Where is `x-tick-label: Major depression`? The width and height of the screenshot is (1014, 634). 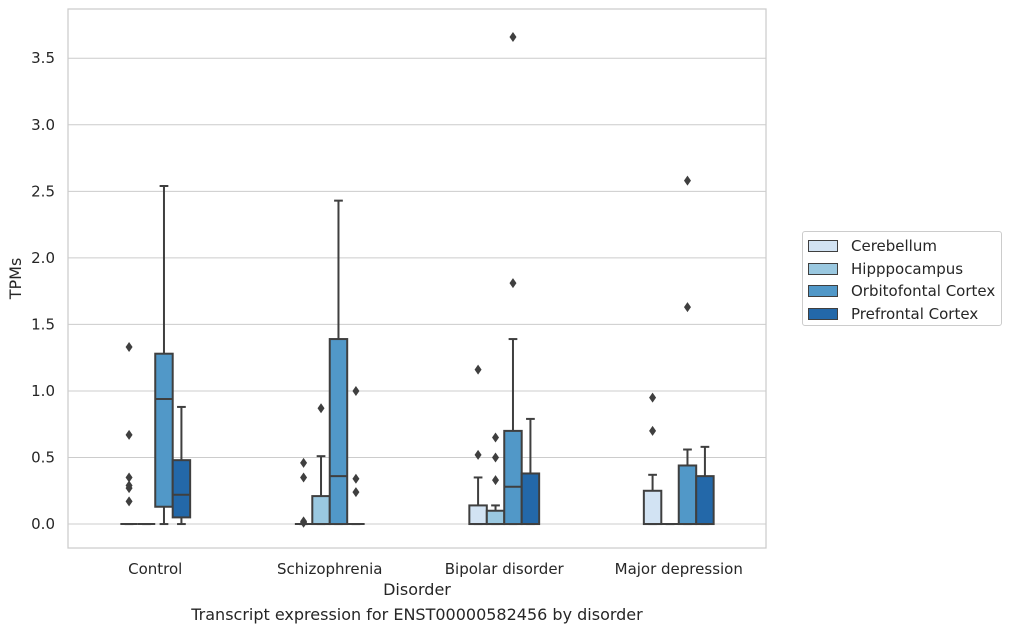
x-tick-label: Major depression is located at coordinates (679, 569).